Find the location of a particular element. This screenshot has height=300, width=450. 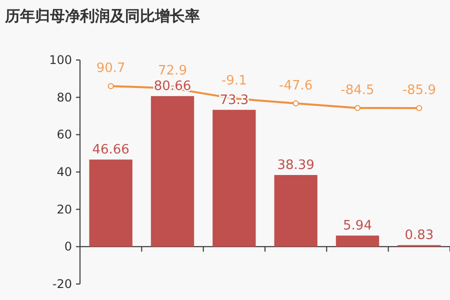

y-tick-label: 40 is located at coordinates (64, 172).